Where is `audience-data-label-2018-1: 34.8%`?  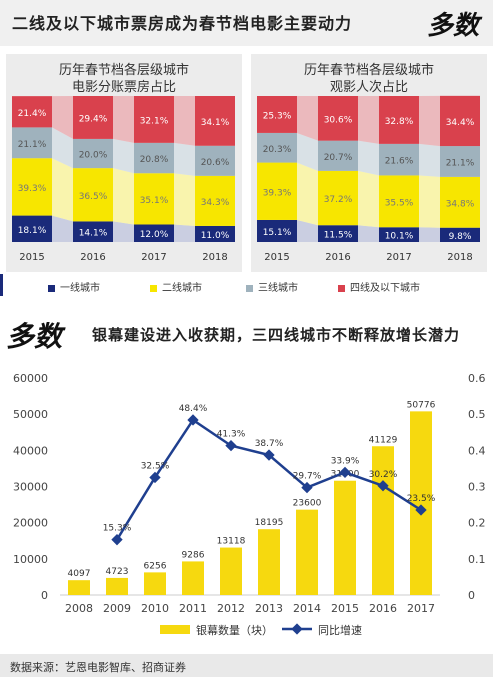 audience-data-label-2018-1: 34.8% is located at coordinates (460, 204).